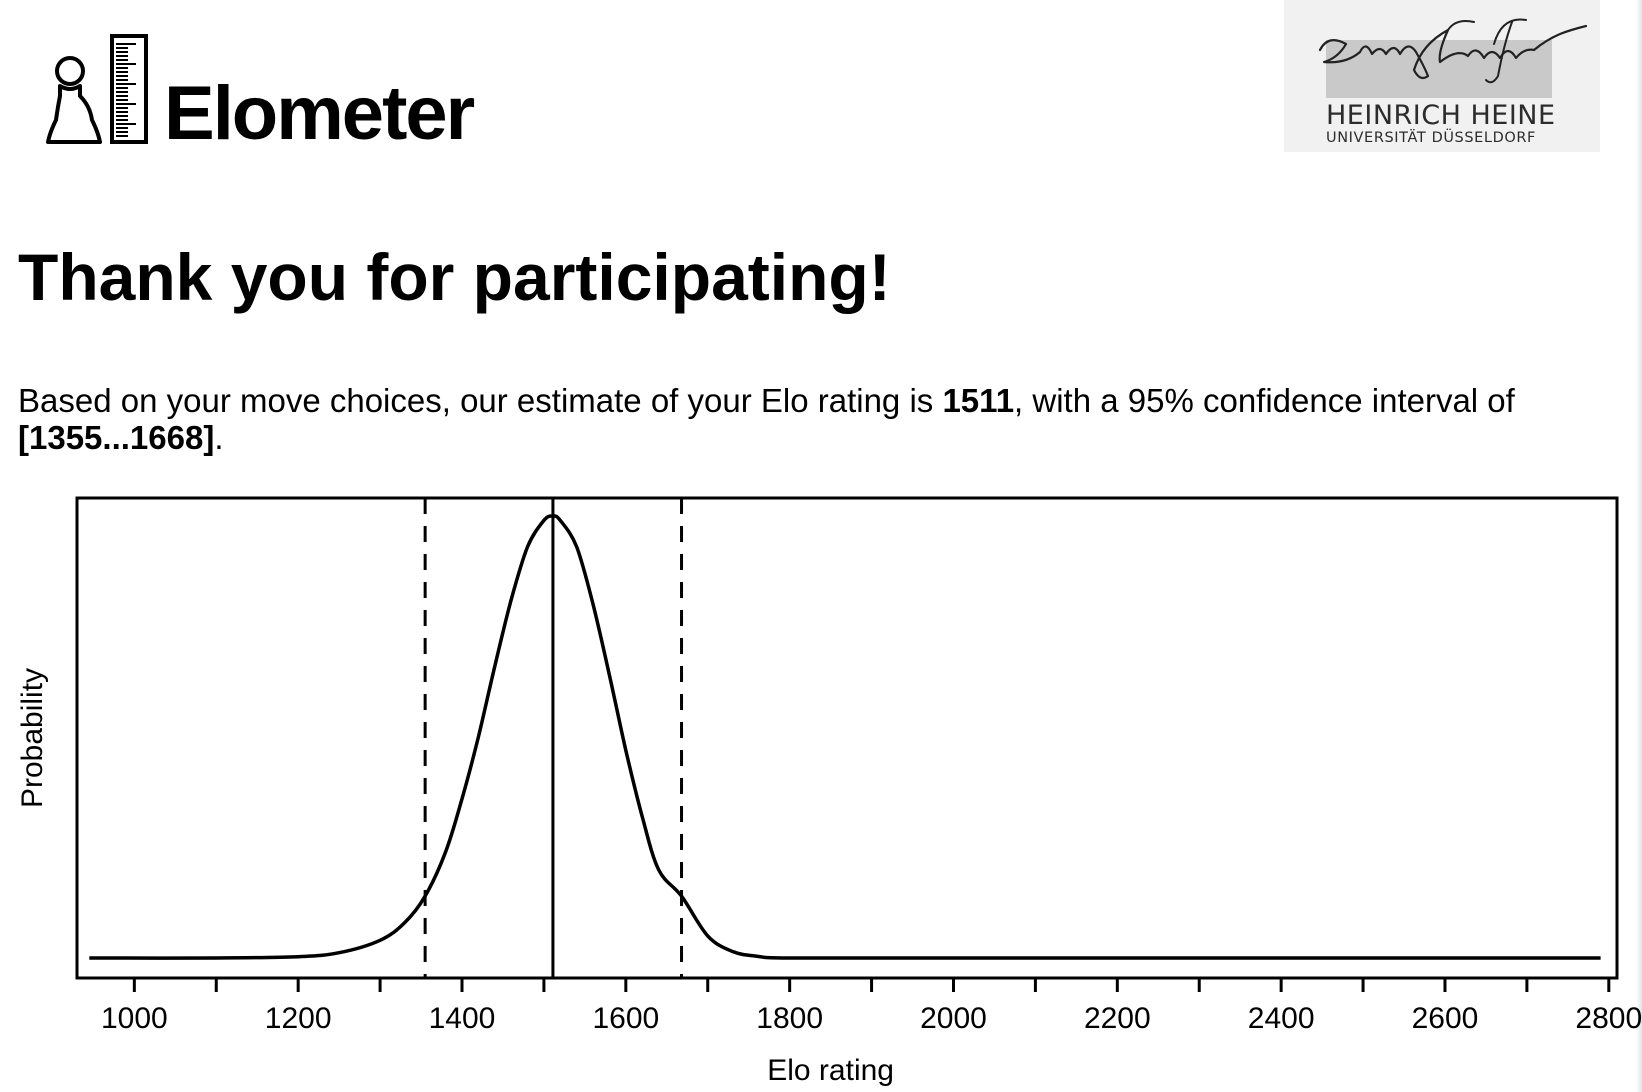 The image size is (1642, 1092). Describe the element at coordinates (319, 113) in the screenshot. I see `app-name: Elometer` at that location.